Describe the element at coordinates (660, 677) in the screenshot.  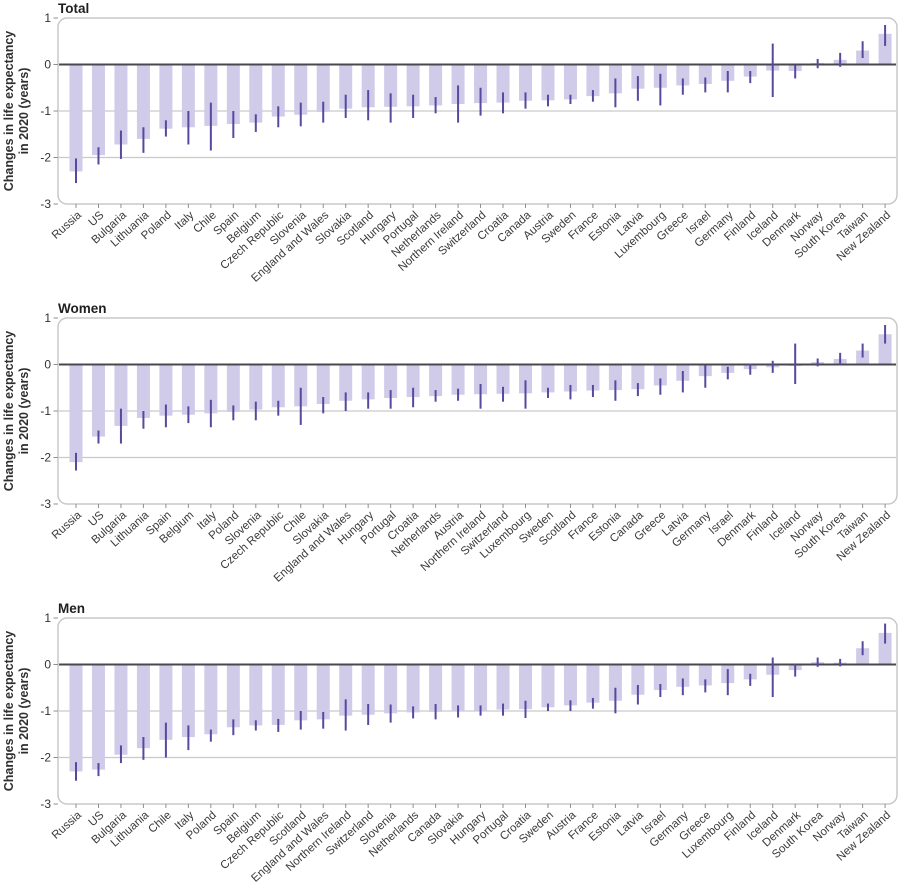
I see `bar-israel` at that location.